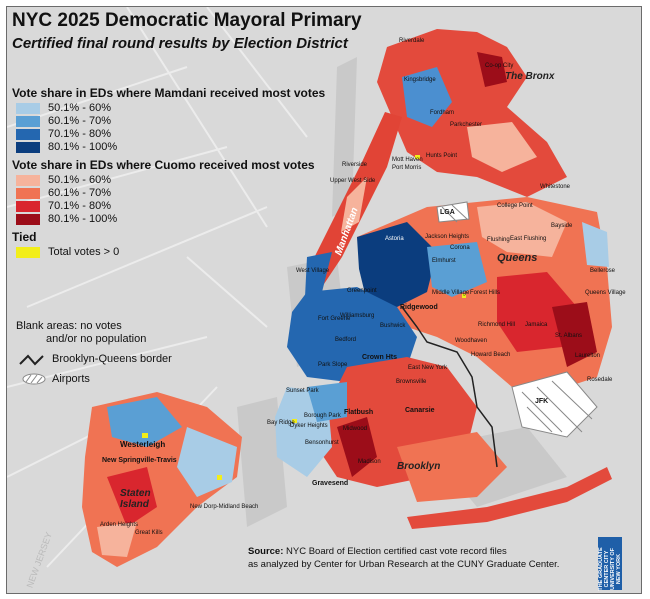  I want to click on neighborhood-label: JFK, so click(542, 401).